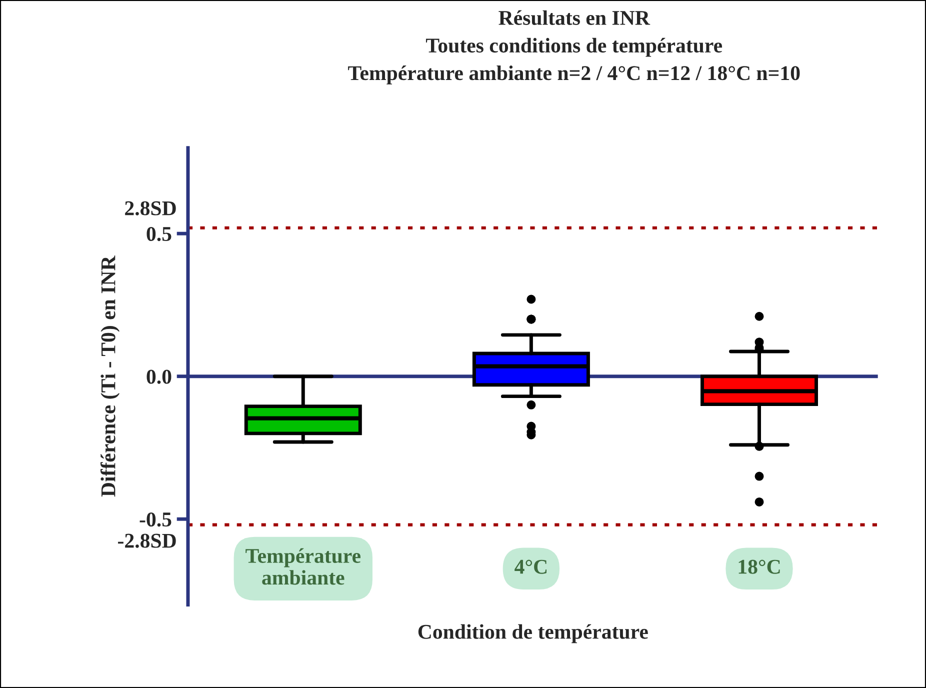  Describe the element at coordinates (533, 634) in the screenshot. I see `x-axis-title: Condition de température` at that location.